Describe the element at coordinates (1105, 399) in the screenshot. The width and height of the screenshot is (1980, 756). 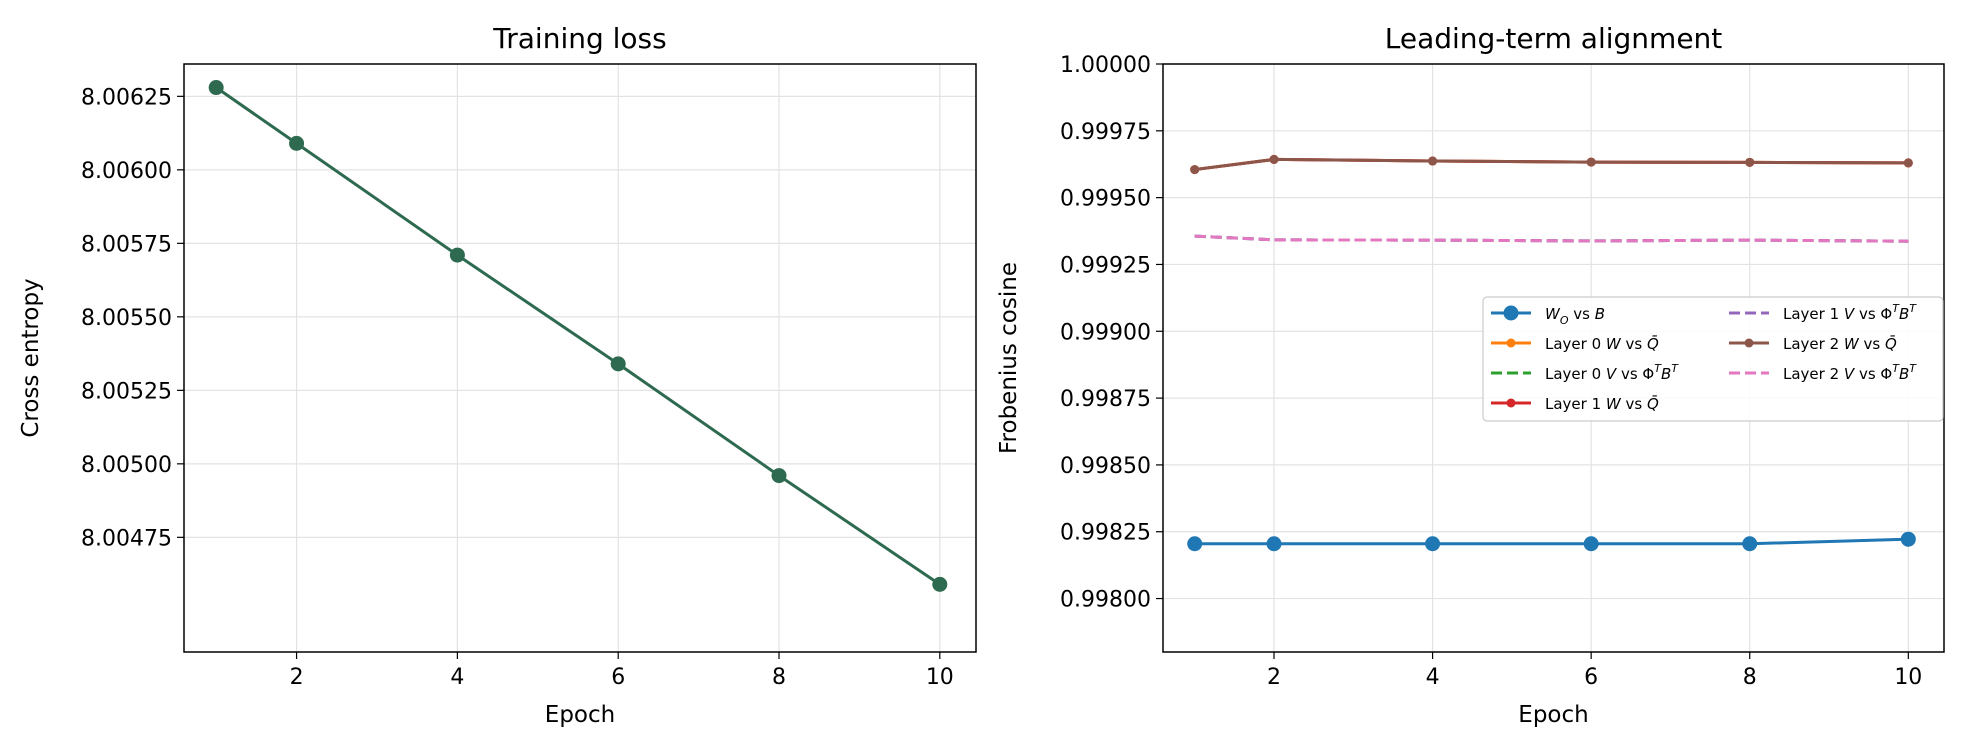
I see `y-tick-label: 0.99875` at that location.